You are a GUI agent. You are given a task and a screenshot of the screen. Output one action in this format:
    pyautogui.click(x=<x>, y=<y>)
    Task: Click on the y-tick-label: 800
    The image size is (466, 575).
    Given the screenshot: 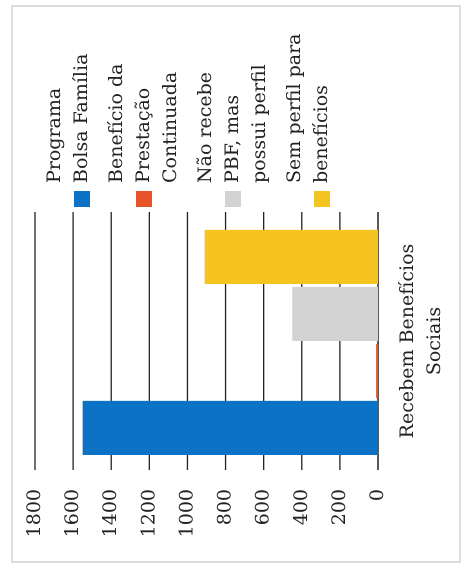 What is the action you would take?
    pyautogui.click(x=225, y=507)
    